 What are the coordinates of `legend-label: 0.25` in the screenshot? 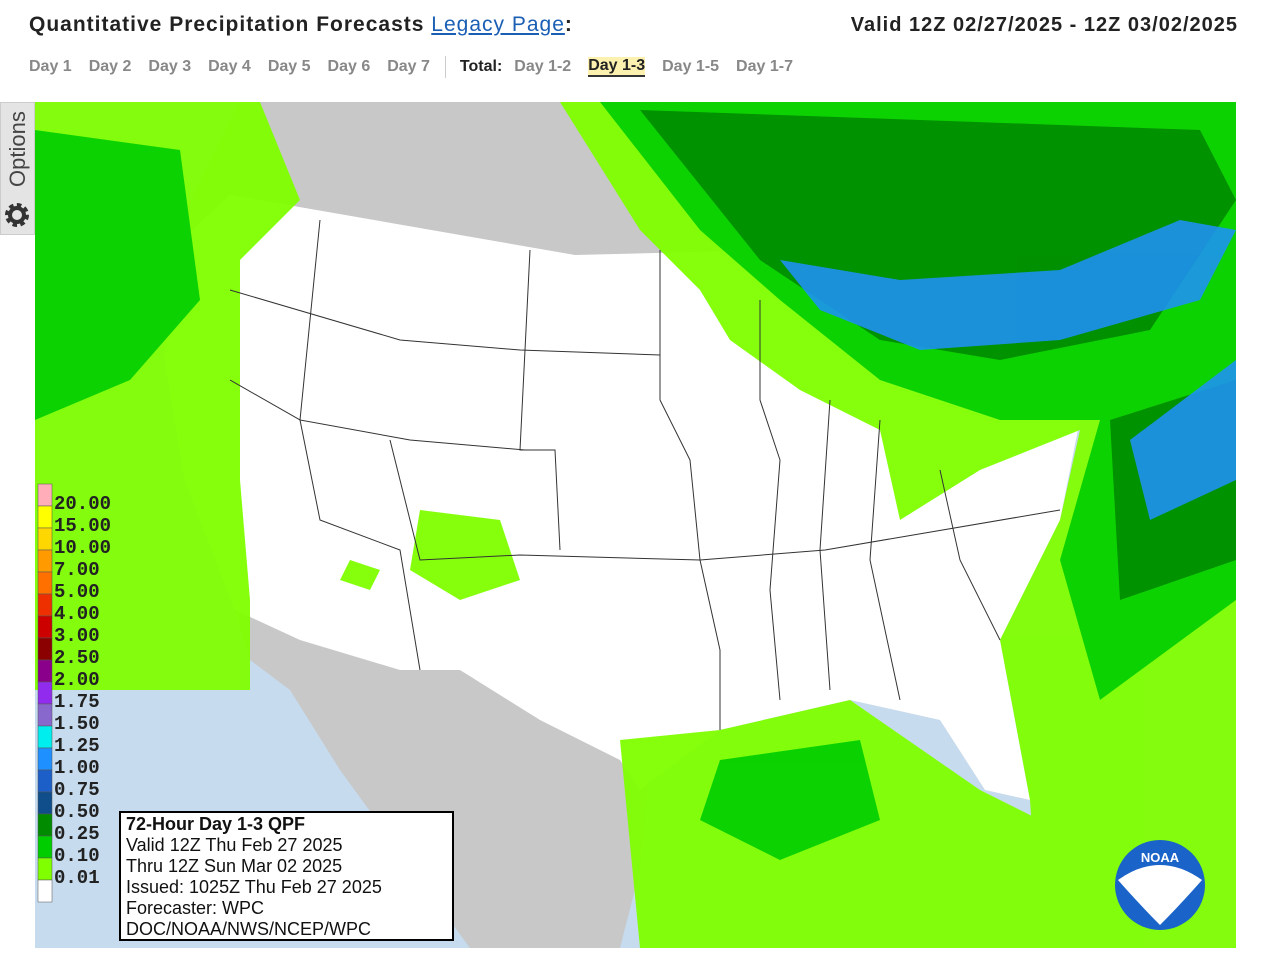 It's located at (77, 834).